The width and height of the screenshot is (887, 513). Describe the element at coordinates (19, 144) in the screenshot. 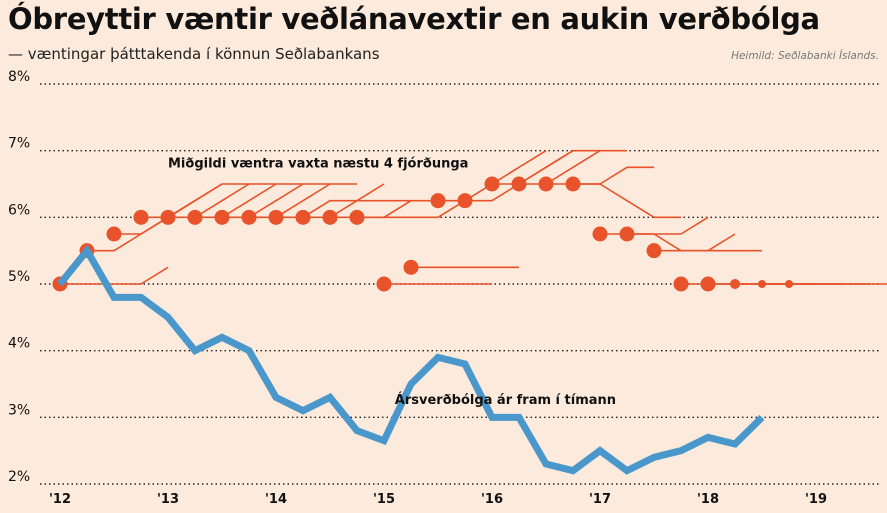

I see `y-tick-label: 7%` at that location.